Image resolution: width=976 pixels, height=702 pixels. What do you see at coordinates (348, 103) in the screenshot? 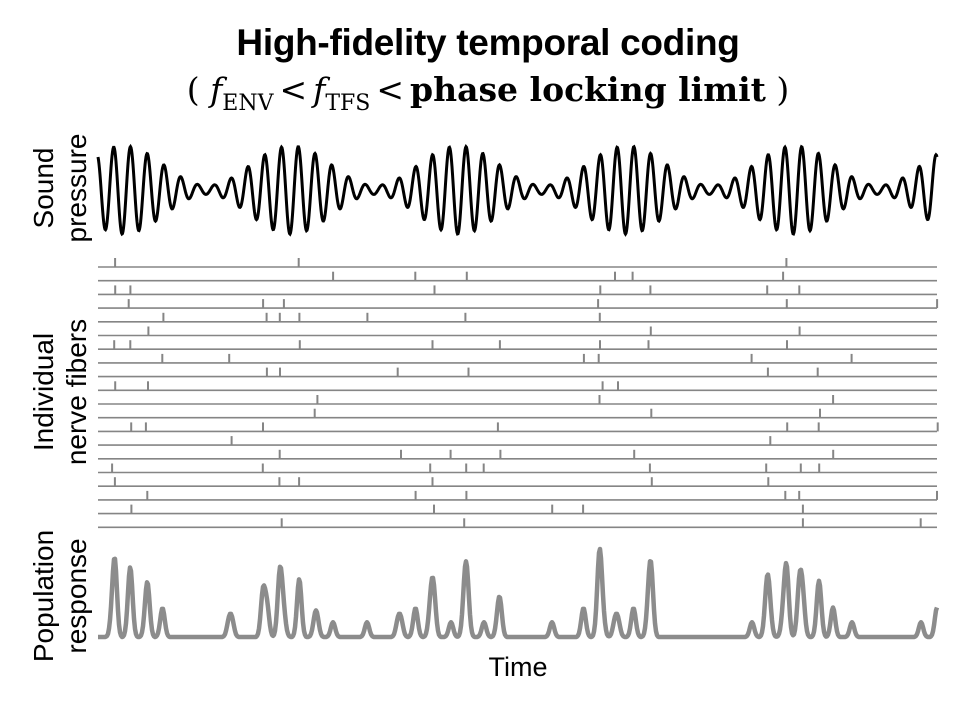
I see `tfs-subscript: TFS` at bounding box center [348, 103].